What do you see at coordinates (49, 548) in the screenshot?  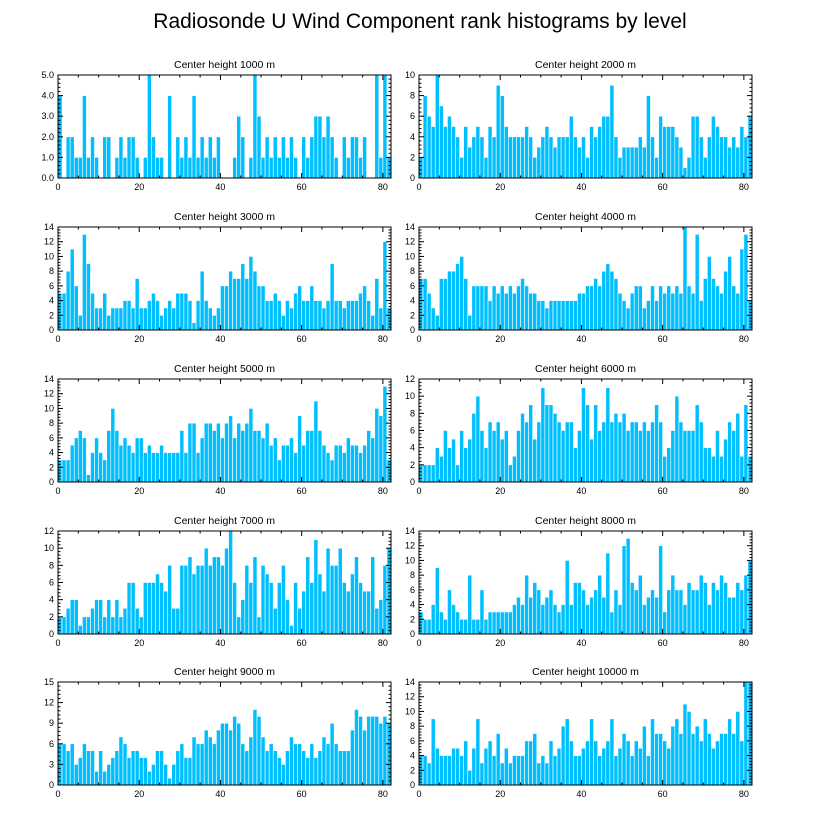 I see `y-tick-label: 10` at bounding box center [49, 548].